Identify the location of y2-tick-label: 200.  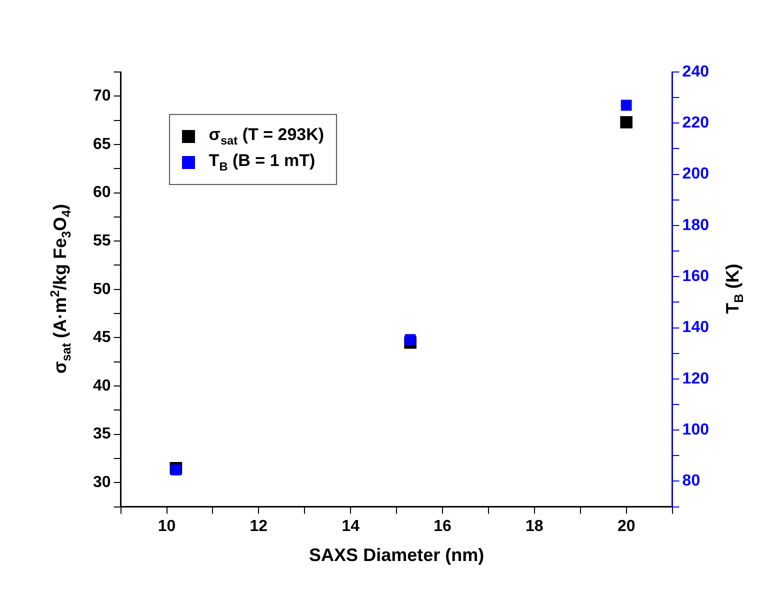
(696, 174).